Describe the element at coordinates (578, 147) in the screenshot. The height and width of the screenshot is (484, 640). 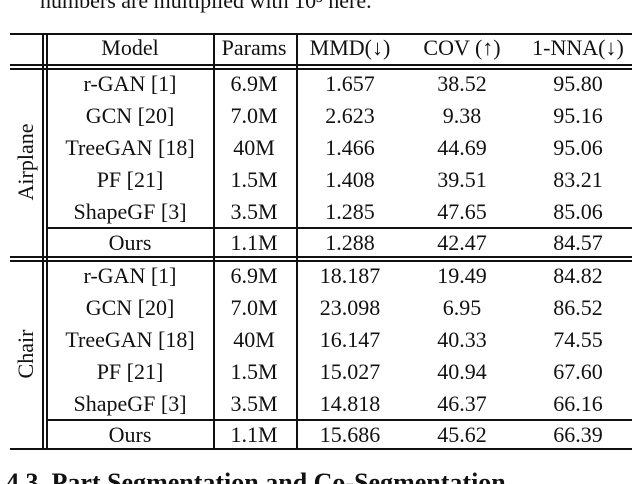
I see `cell: 95.06` at that location.